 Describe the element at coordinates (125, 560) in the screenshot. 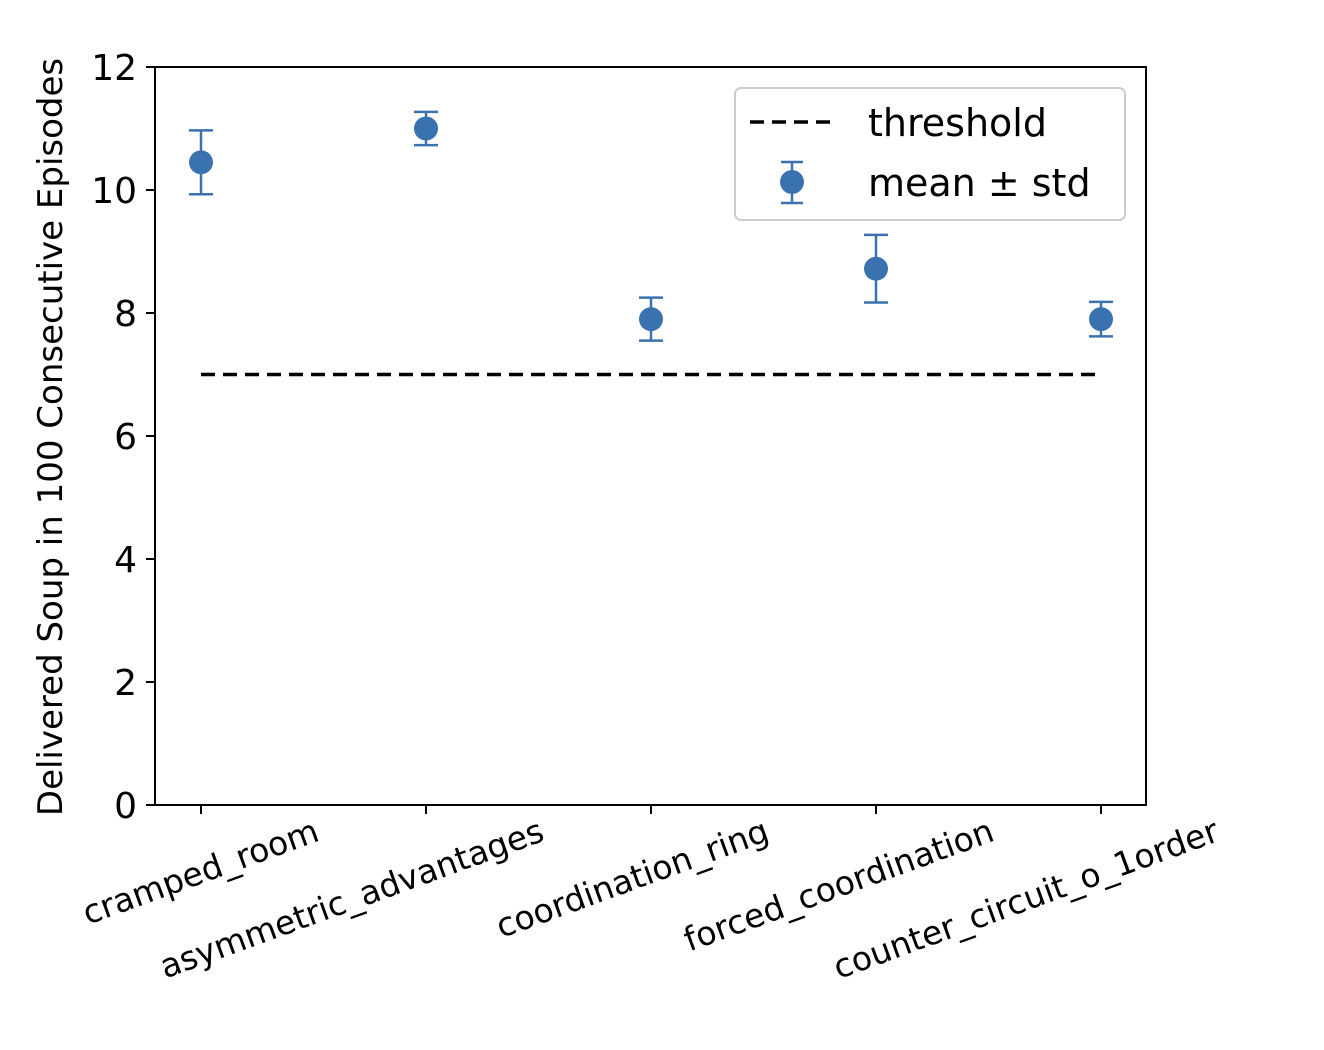

I see `y-tick-label: 4` at that location.